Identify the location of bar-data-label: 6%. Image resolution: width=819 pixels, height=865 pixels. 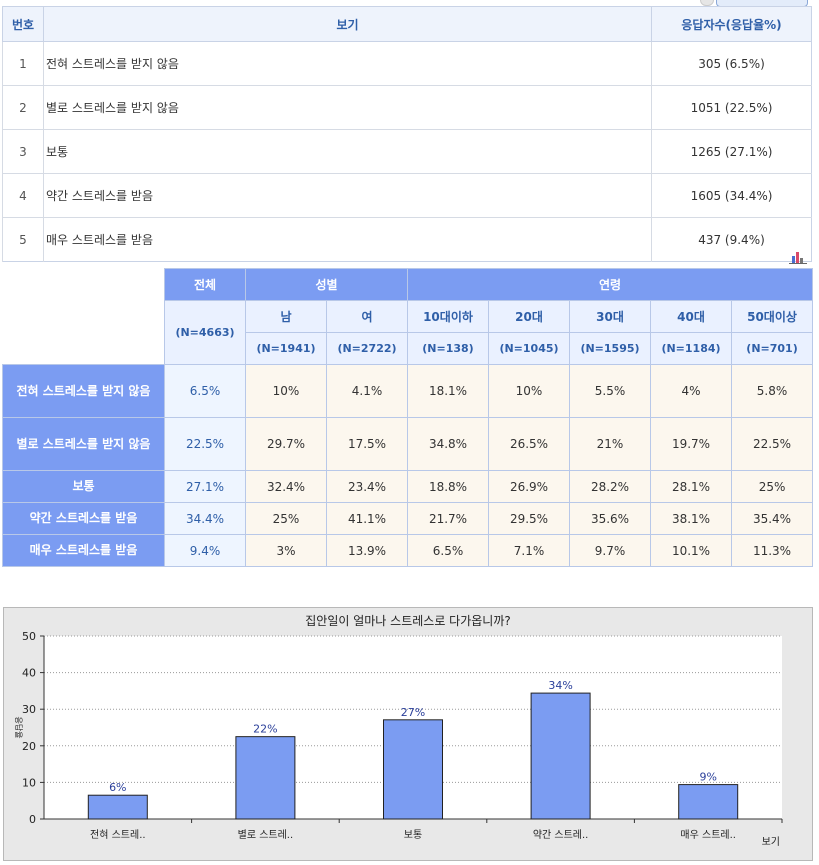
(117, 787).